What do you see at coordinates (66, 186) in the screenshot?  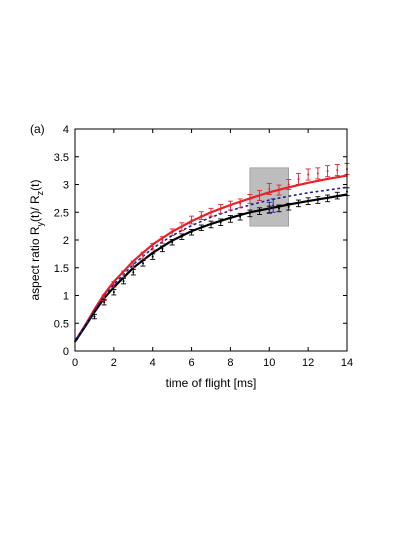 I see `y-tick-label: 3` at bounding box center [66, 186].